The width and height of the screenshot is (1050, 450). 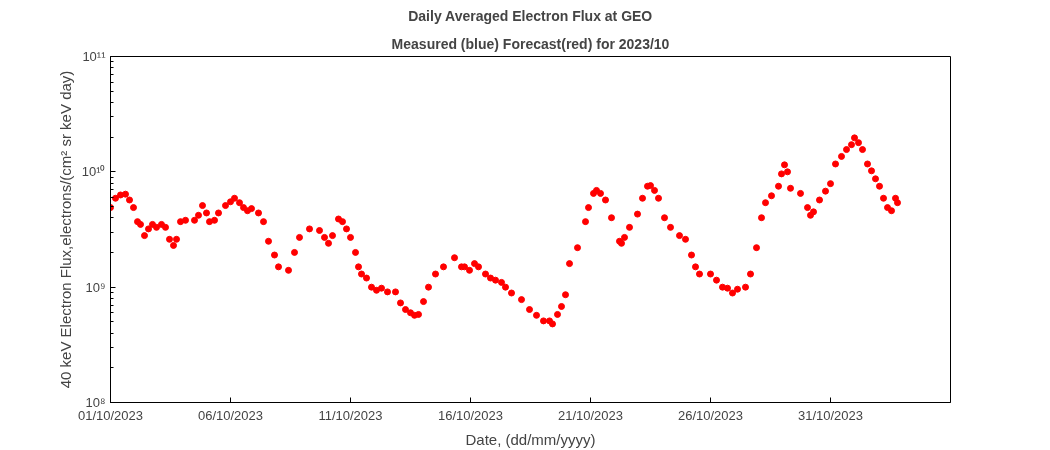 I want to click on x-tick-label: 26/10/2023, so click(x=710, y=415).